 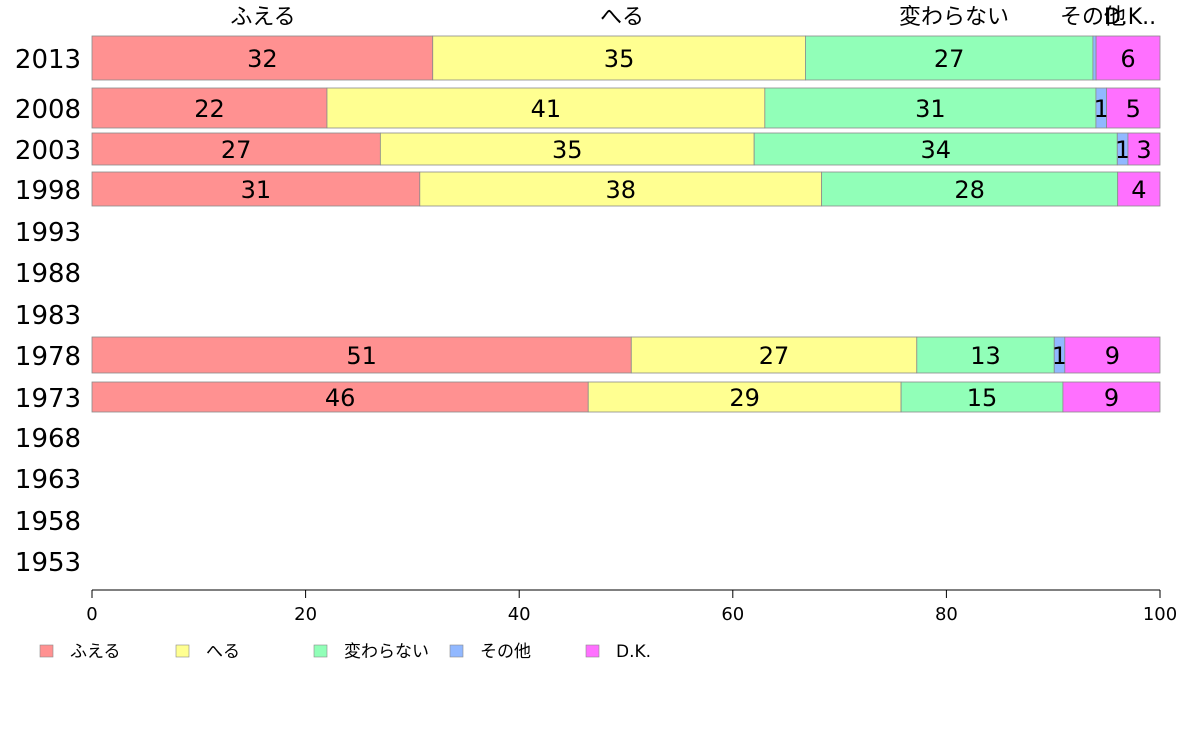 I want to click on bar-value-label: 38, so click(x=620, y=190).